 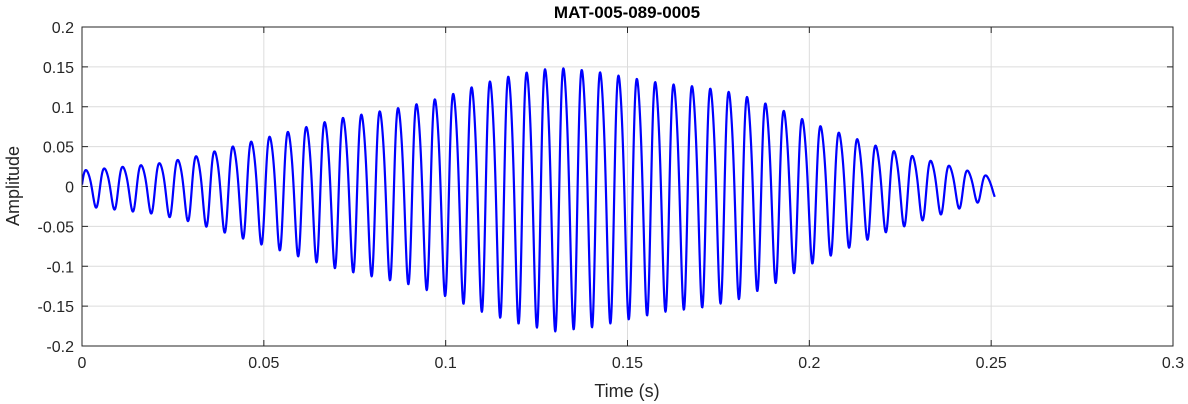 I want to click on y-tick-label: 0, so click(x=69, y=188).